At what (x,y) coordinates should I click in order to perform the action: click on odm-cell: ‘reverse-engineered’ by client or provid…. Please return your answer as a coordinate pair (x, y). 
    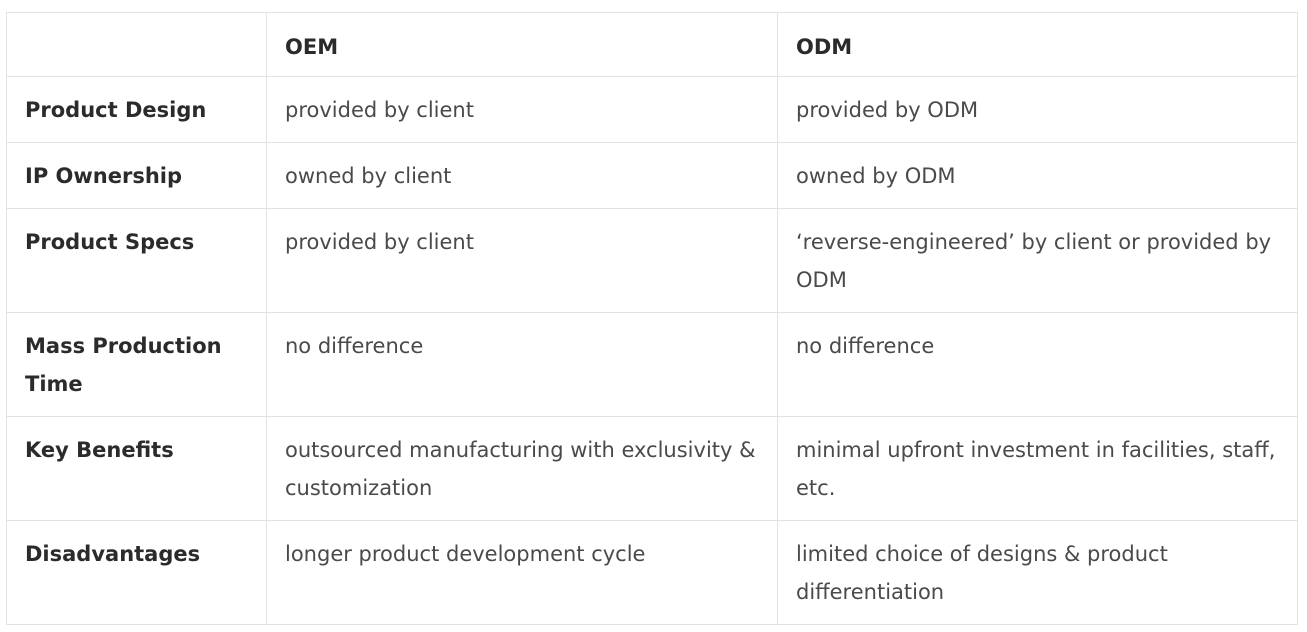
    Looking at the image, I should click on (1037, 260).